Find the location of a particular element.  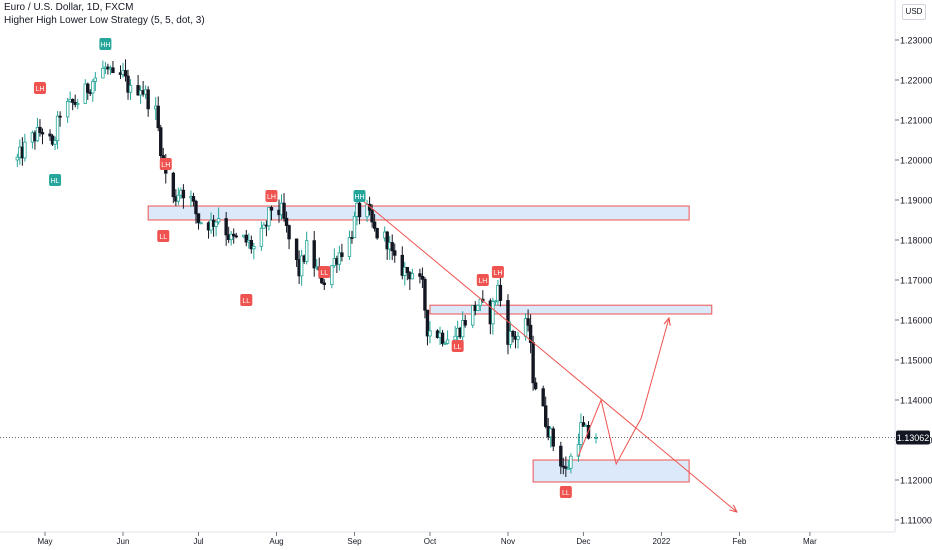

last-price-tag is located at coordinates (913, 437).